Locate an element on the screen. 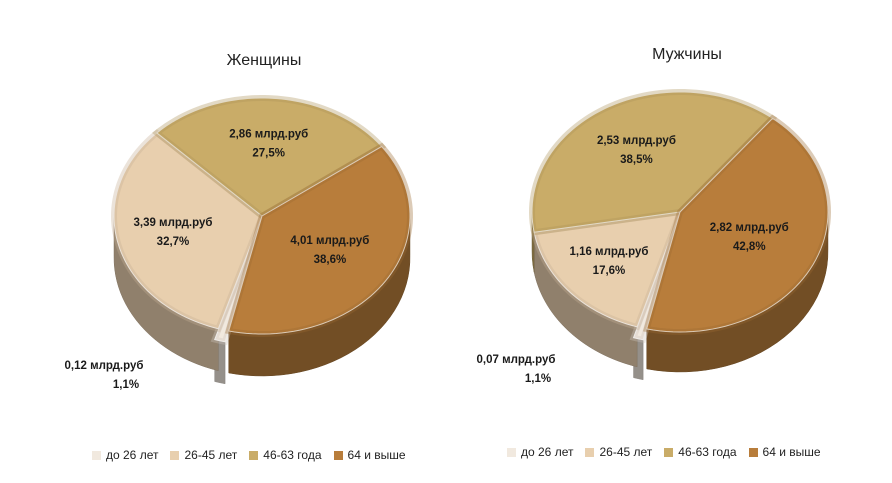 The image size is (892, 483). chart-title-men: Мужчины is located at coordinates (687, 54).